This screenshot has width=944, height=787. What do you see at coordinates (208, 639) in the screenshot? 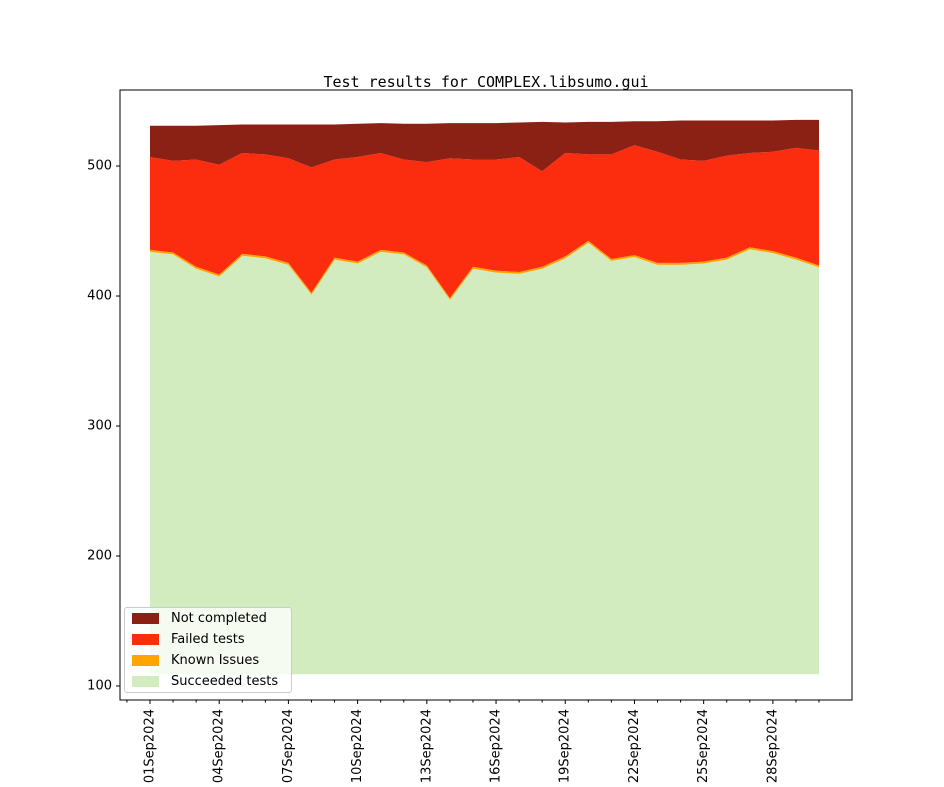
I see `legend-label-failed-tests: Failed tests` at bounding box center [208, 639].